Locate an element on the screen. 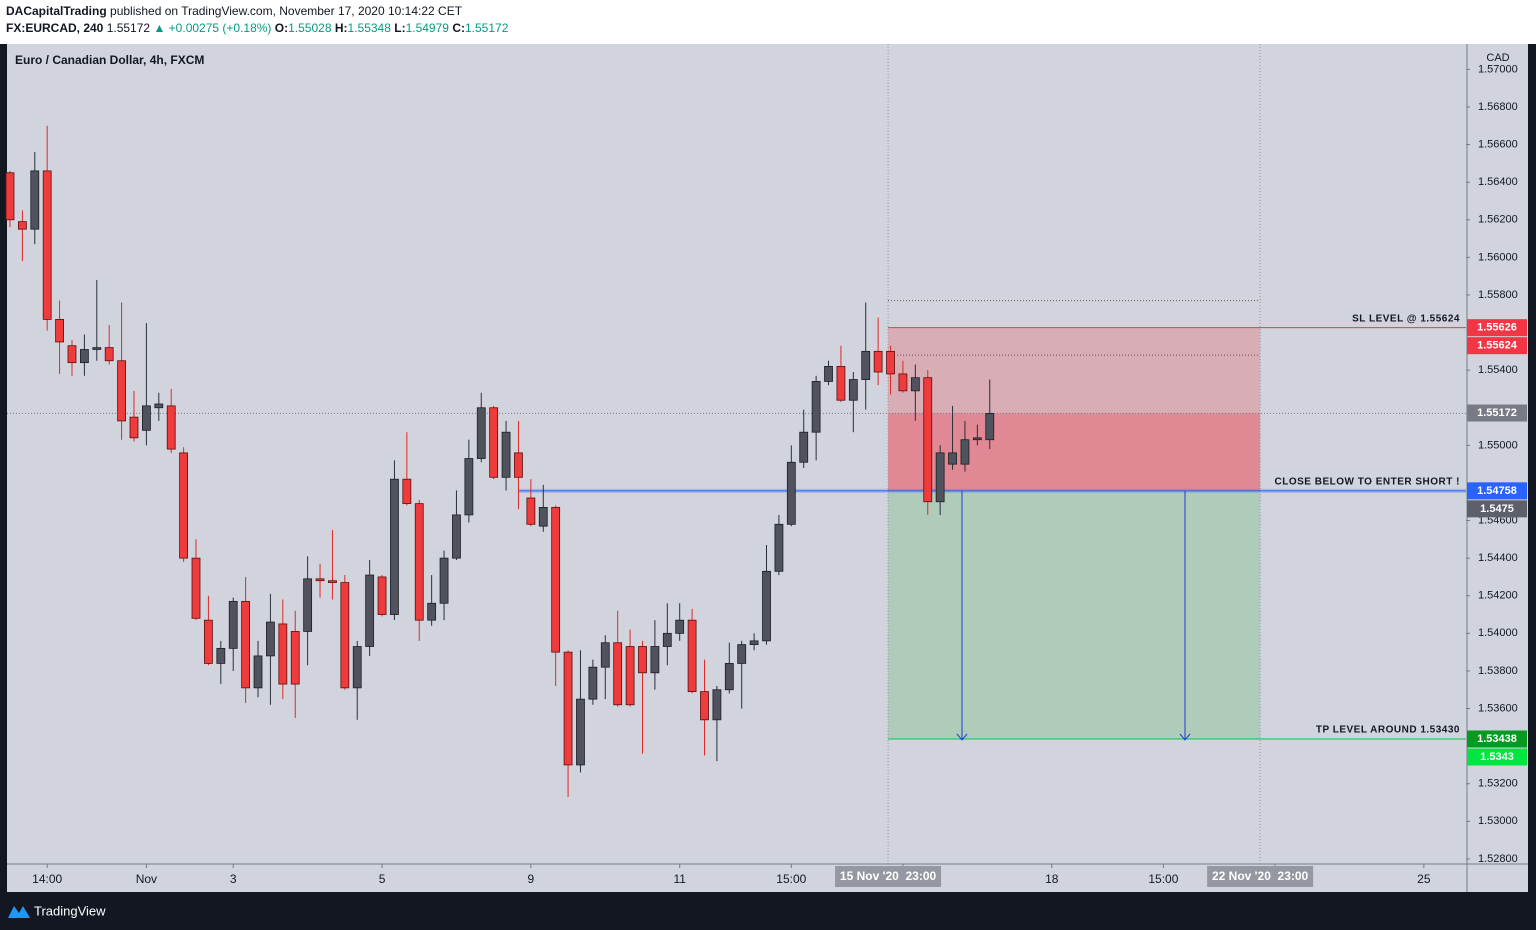 This screenshot has height=930, width=1536. x-tick-label: 18 is located at coordinates (1052, 879).